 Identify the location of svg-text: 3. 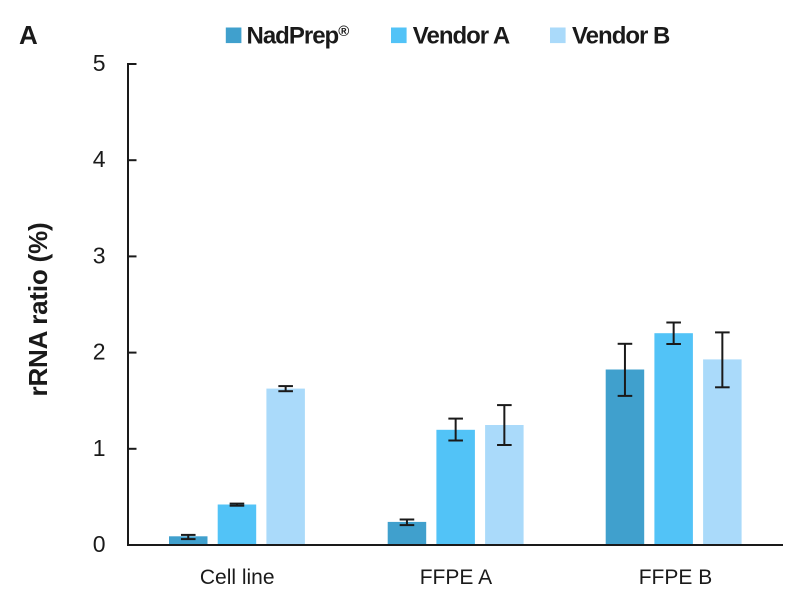
(99, 255).